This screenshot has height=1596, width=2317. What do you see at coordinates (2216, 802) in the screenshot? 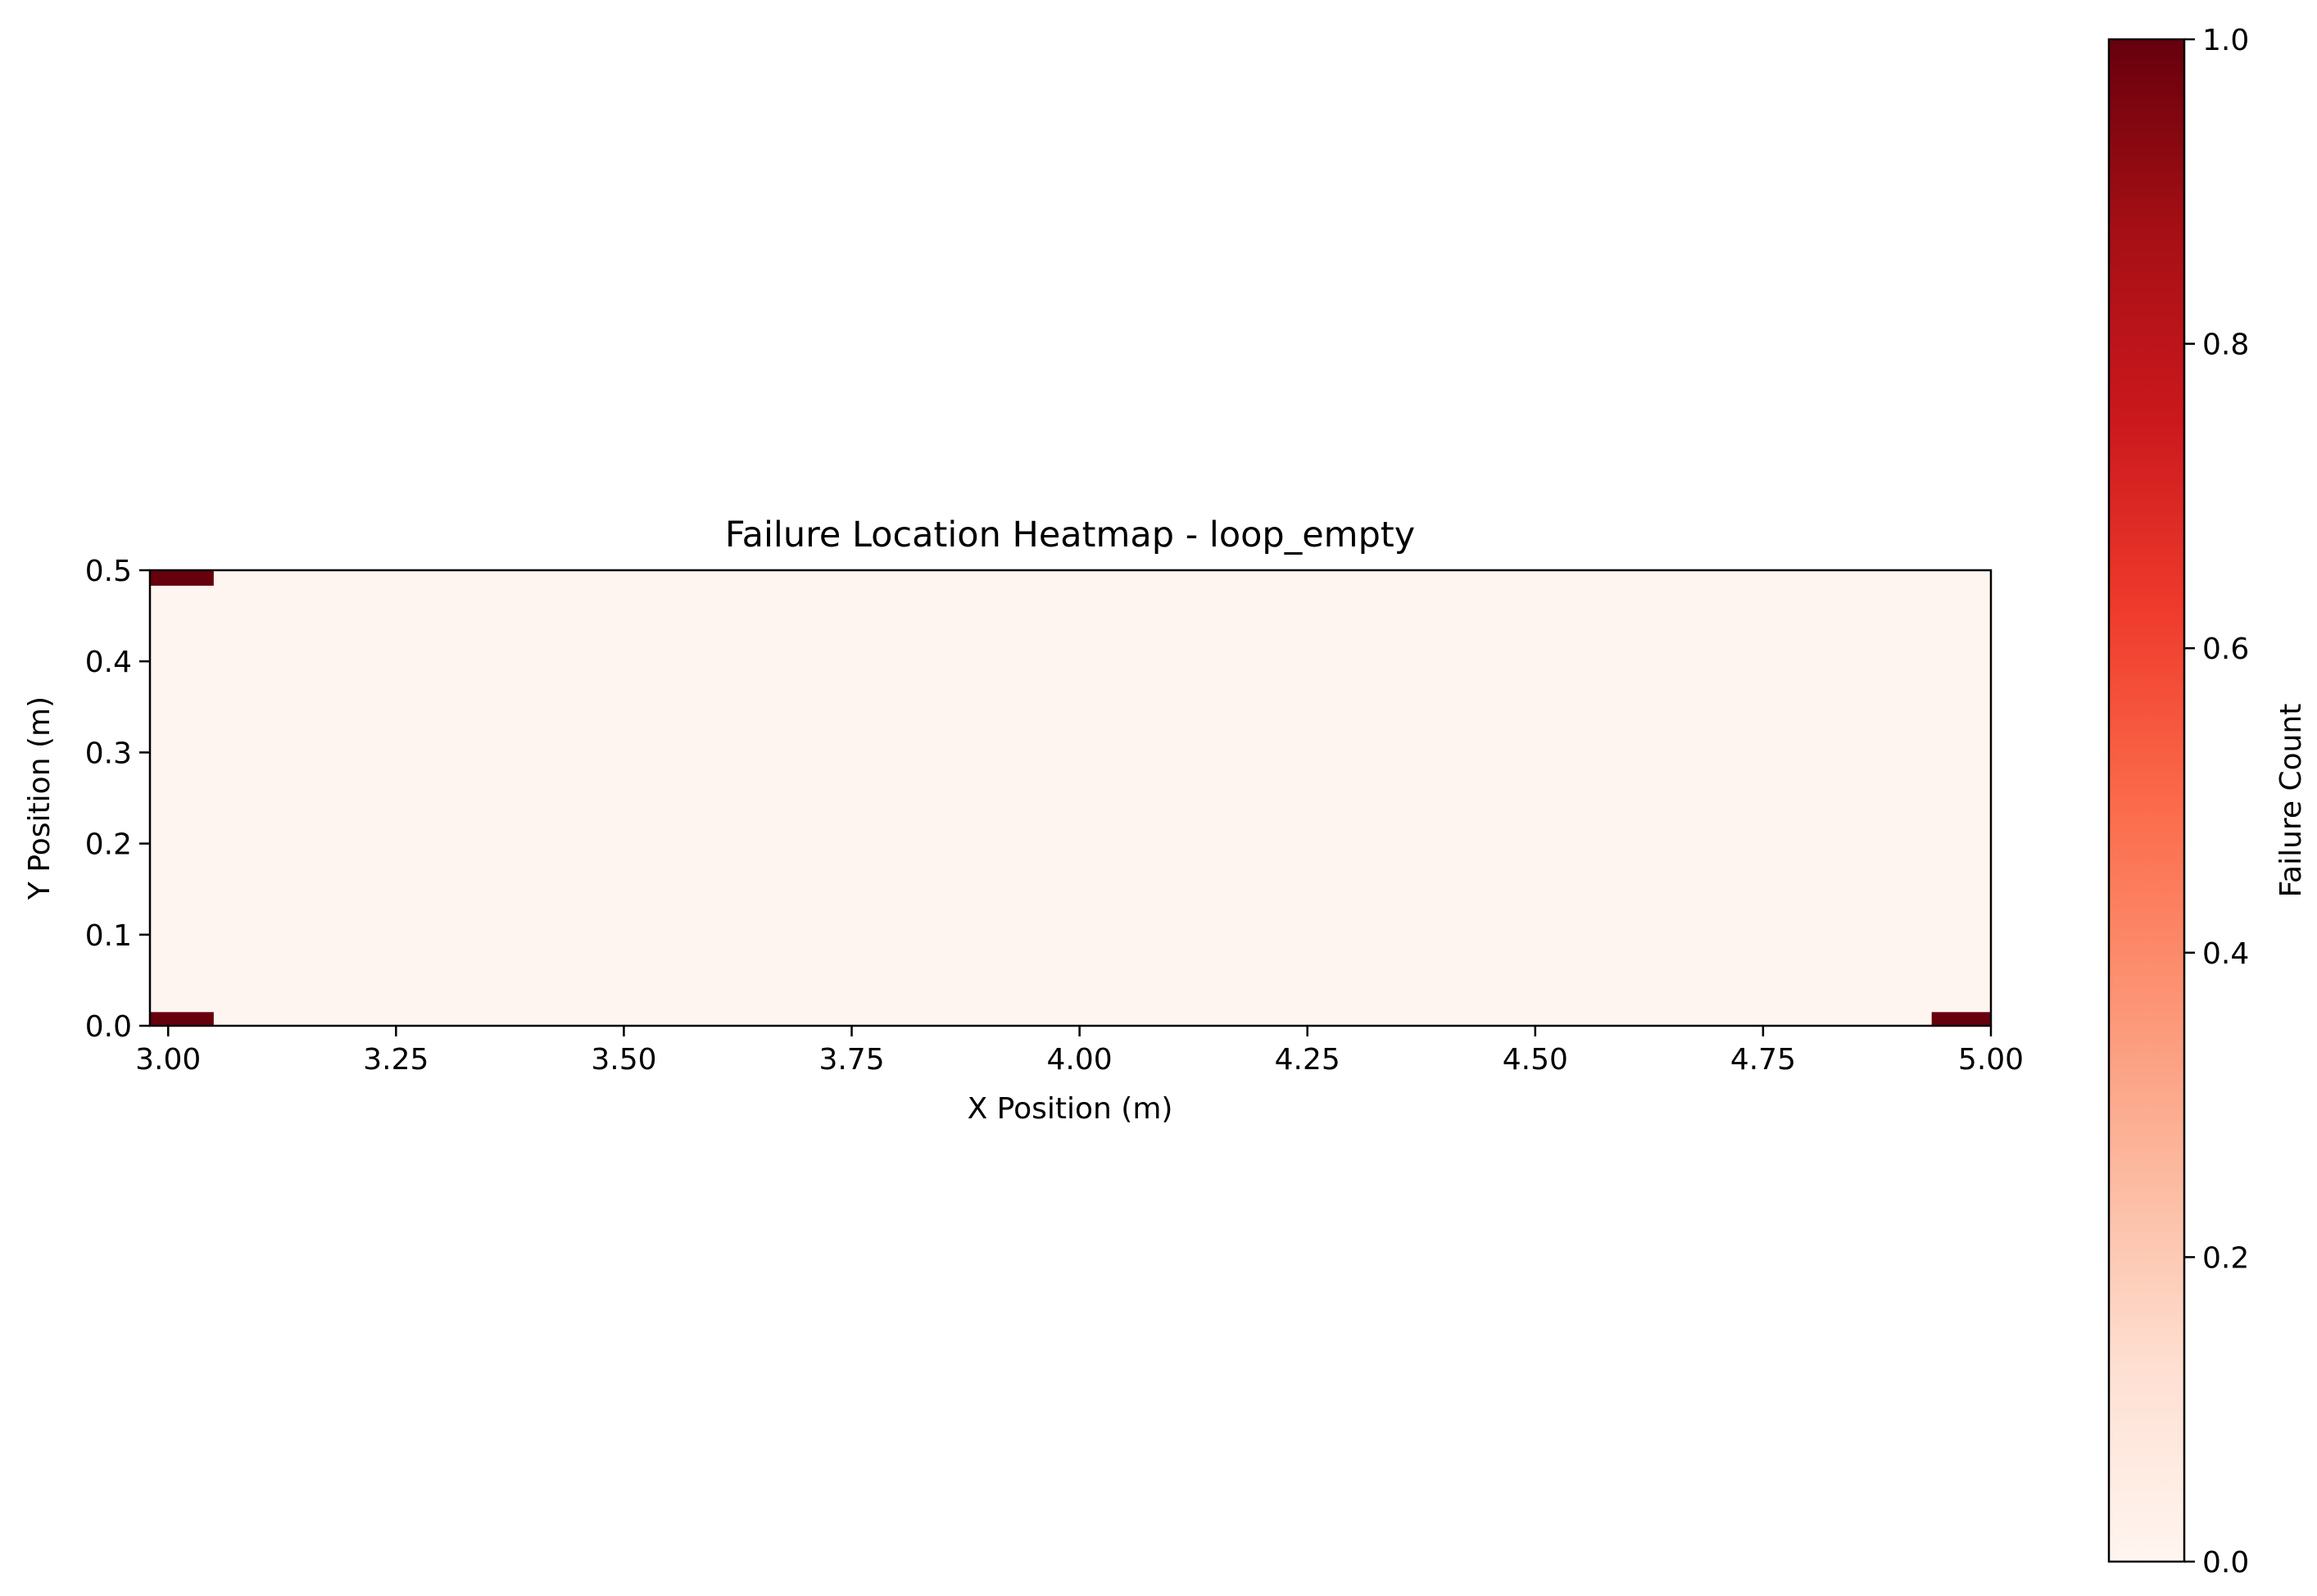
I see `colorbar-ticks: 0.0 0.2 0.4 0.6 0.8 1.0` at bounding box center [2216, 802].